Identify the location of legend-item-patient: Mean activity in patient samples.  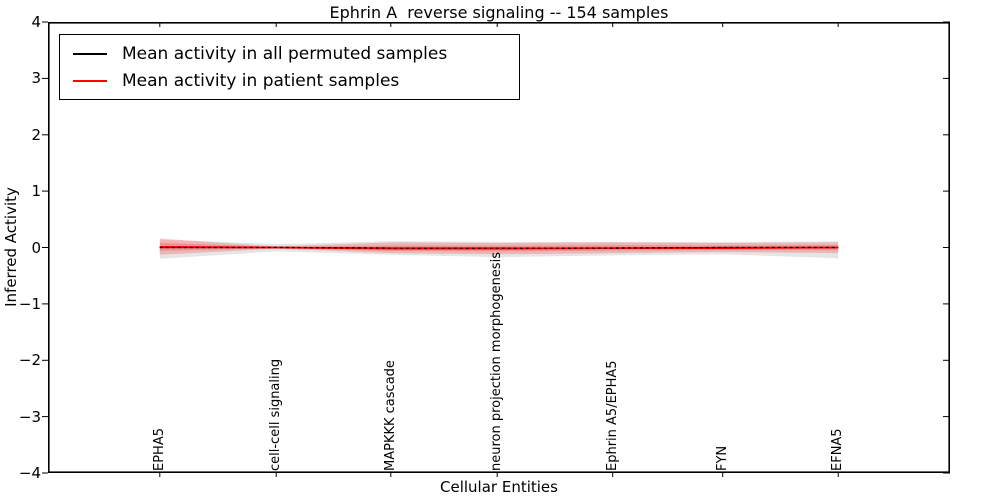
(294, 80).